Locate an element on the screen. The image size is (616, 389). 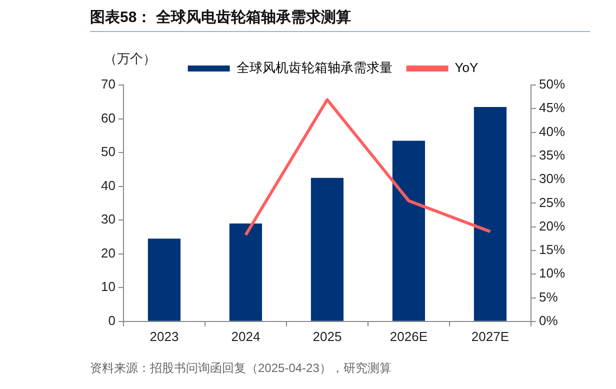
legend-label: YoY is located at coordinates (466, 68).